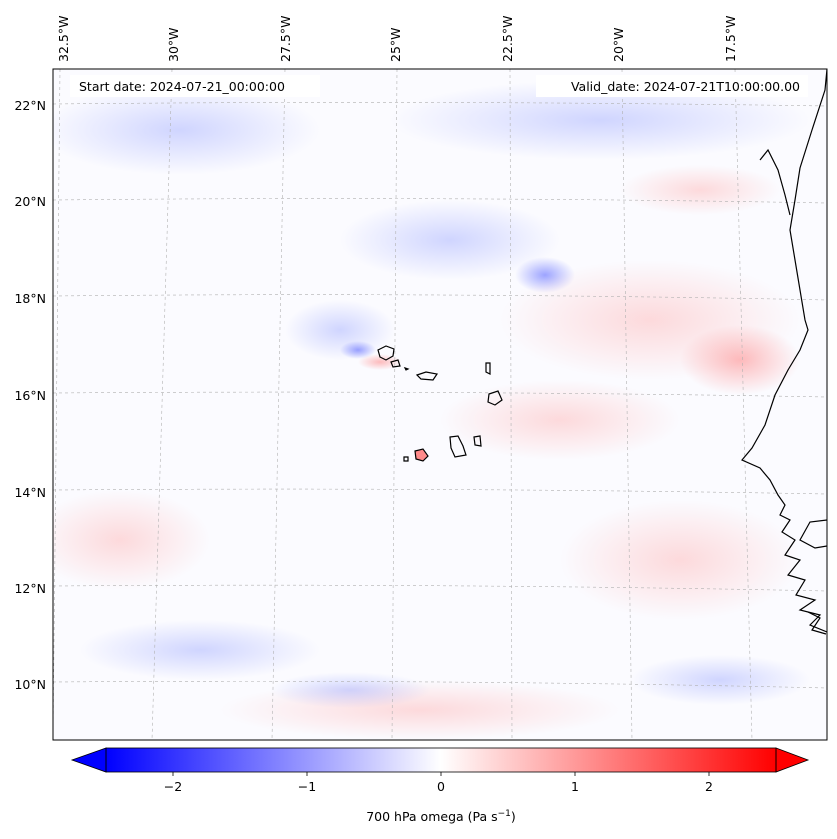  Describe the element at coordinates (680, 560) in the screenshot. I see `red-anomaly-southeast` at that location.